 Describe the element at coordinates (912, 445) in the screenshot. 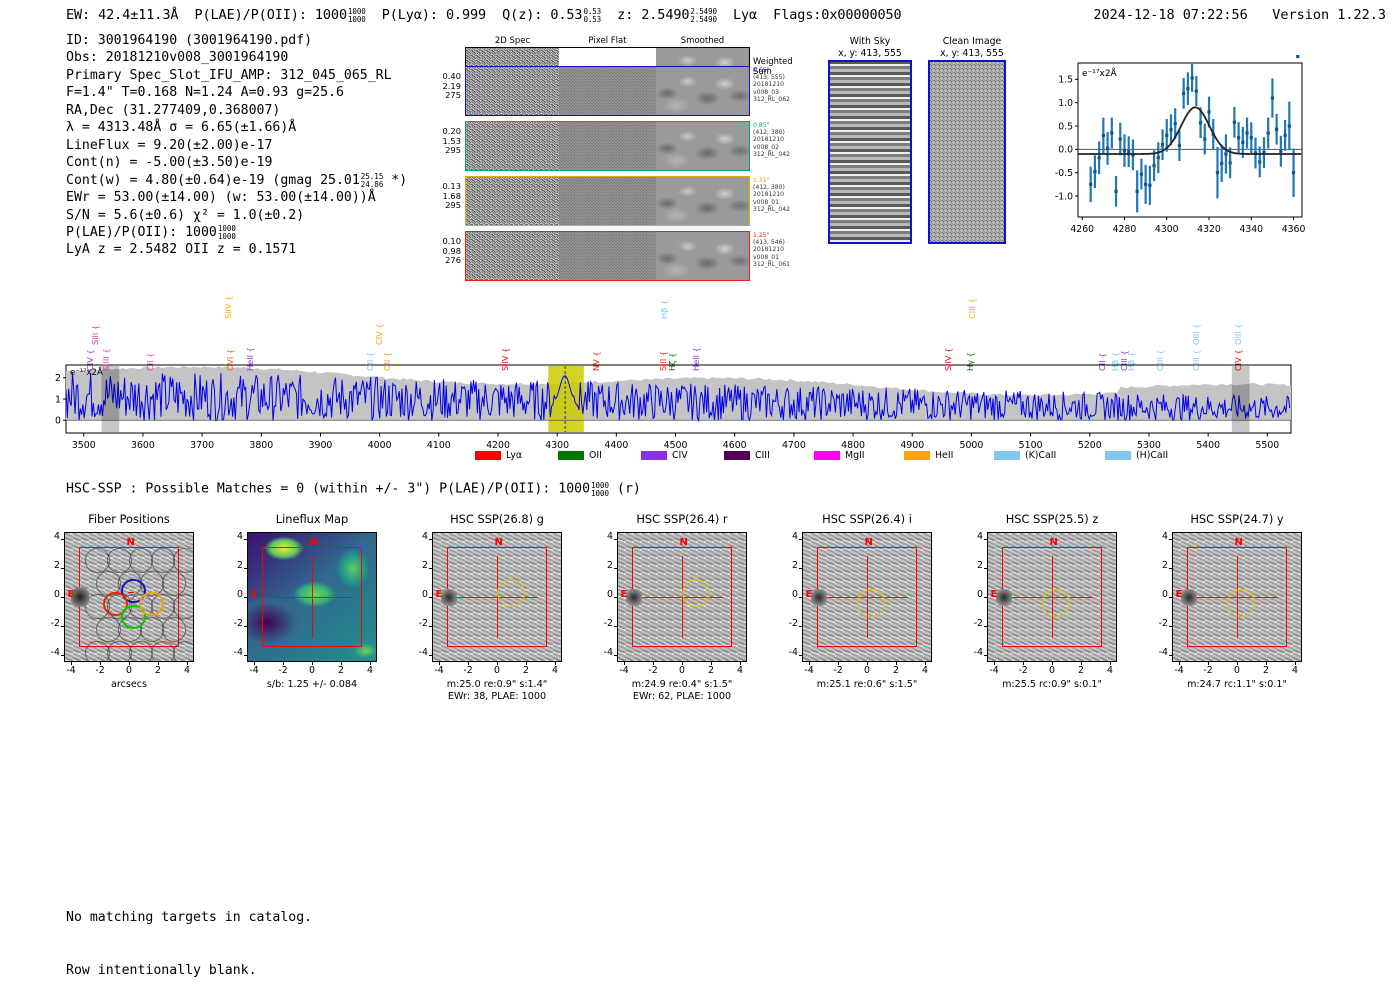

I see `svg-text: 4900` at that location.